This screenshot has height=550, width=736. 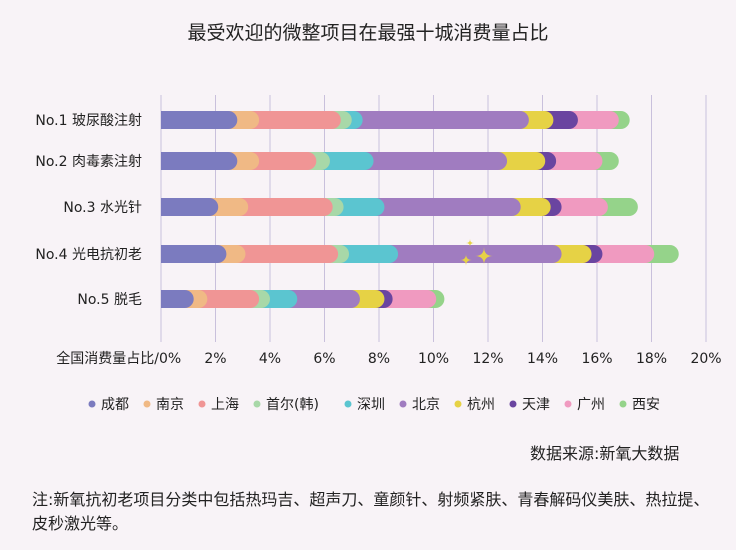 I want to click on legend-label: 南京, so click(x=170, y=405).